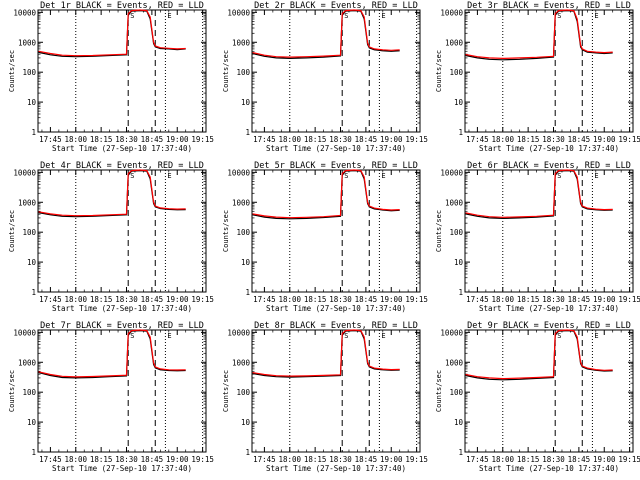 Image resolution: width=640 pixels, height=480 pixels. I want to click on panel-title: Det 4r BLACK = Events, RED = LLD, so click(122, 166).